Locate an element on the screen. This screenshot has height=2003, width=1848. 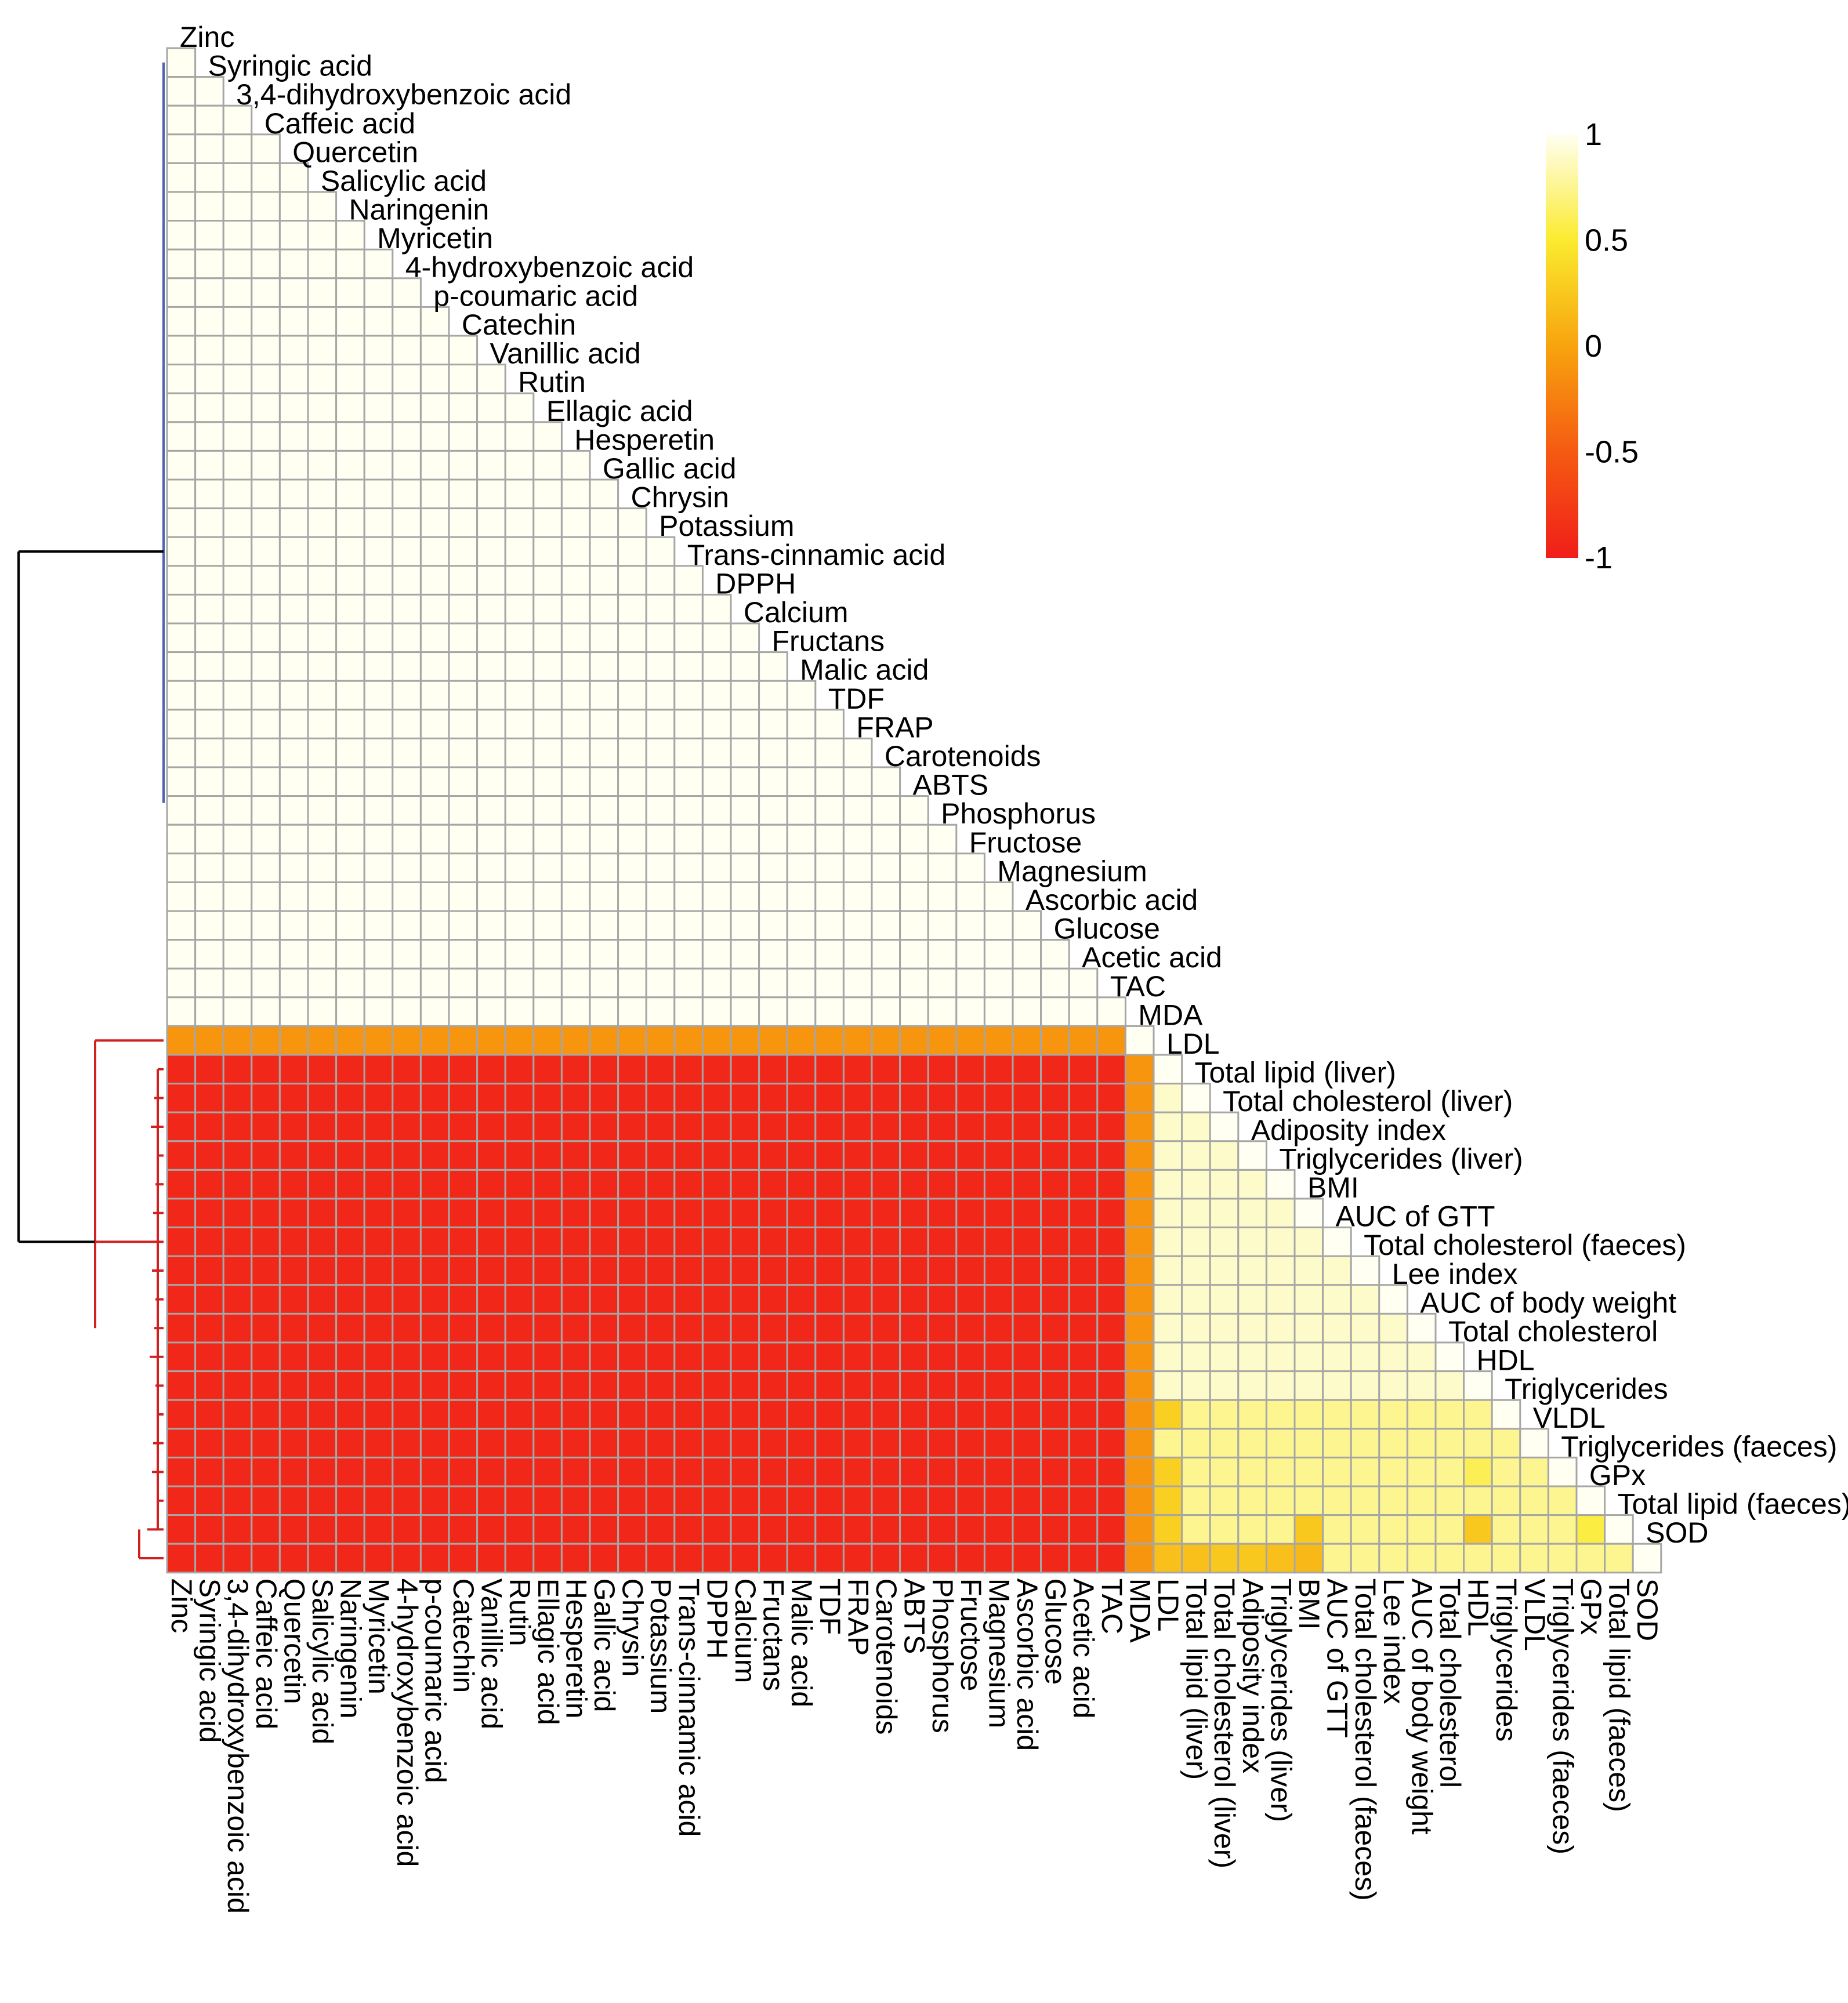
row-label: Catechin is located at coordinates (519, 325).